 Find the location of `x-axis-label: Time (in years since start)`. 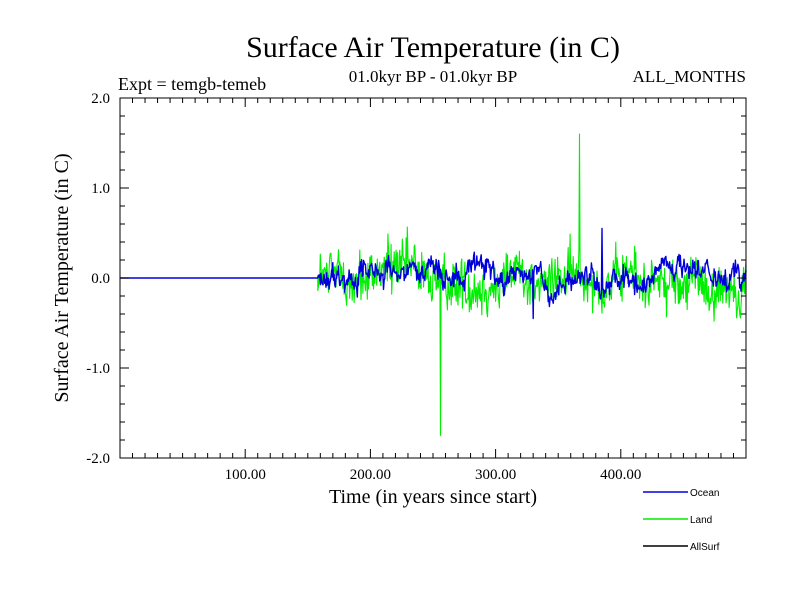

x-axis-label: Time (in years since start) is located at coordinates (433, 497).